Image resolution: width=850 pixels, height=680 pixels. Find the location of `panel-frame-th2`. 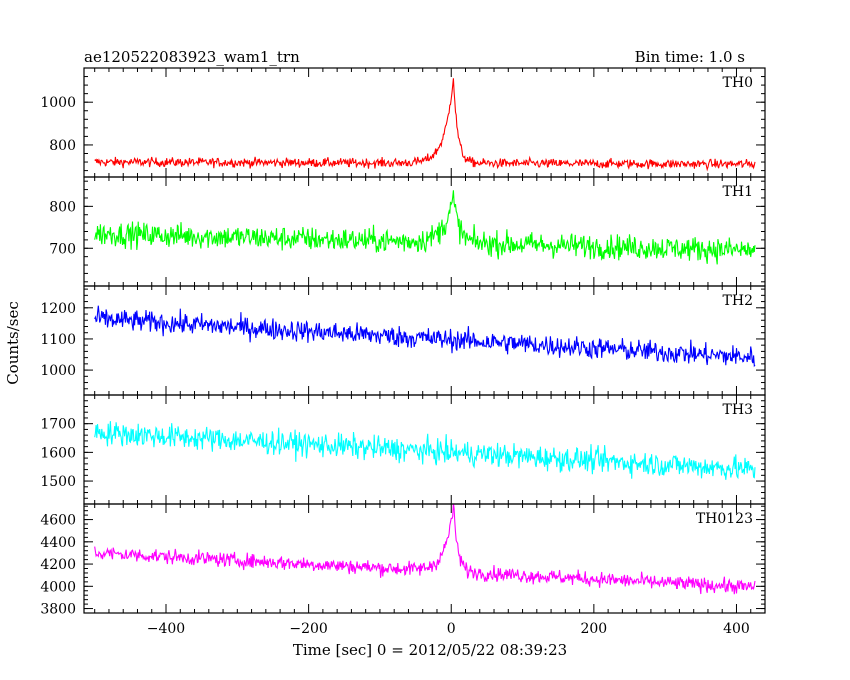

panel-frame-th2 is located at coordinates (424, 340).